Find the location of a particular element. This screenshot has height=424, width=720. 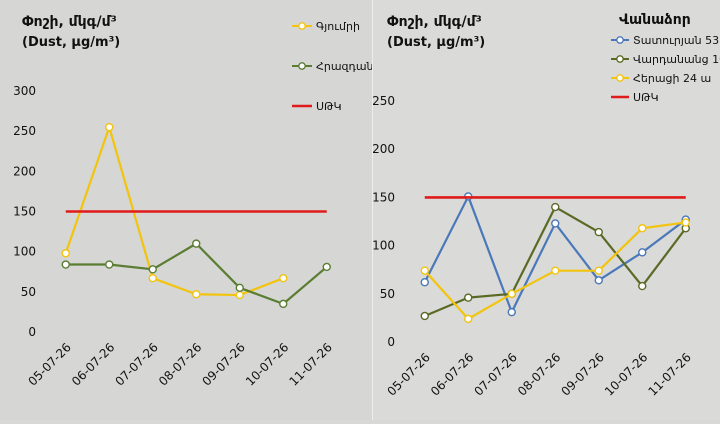

legend-label: Հերացի 24 ա is located at coordinates (672, 78).